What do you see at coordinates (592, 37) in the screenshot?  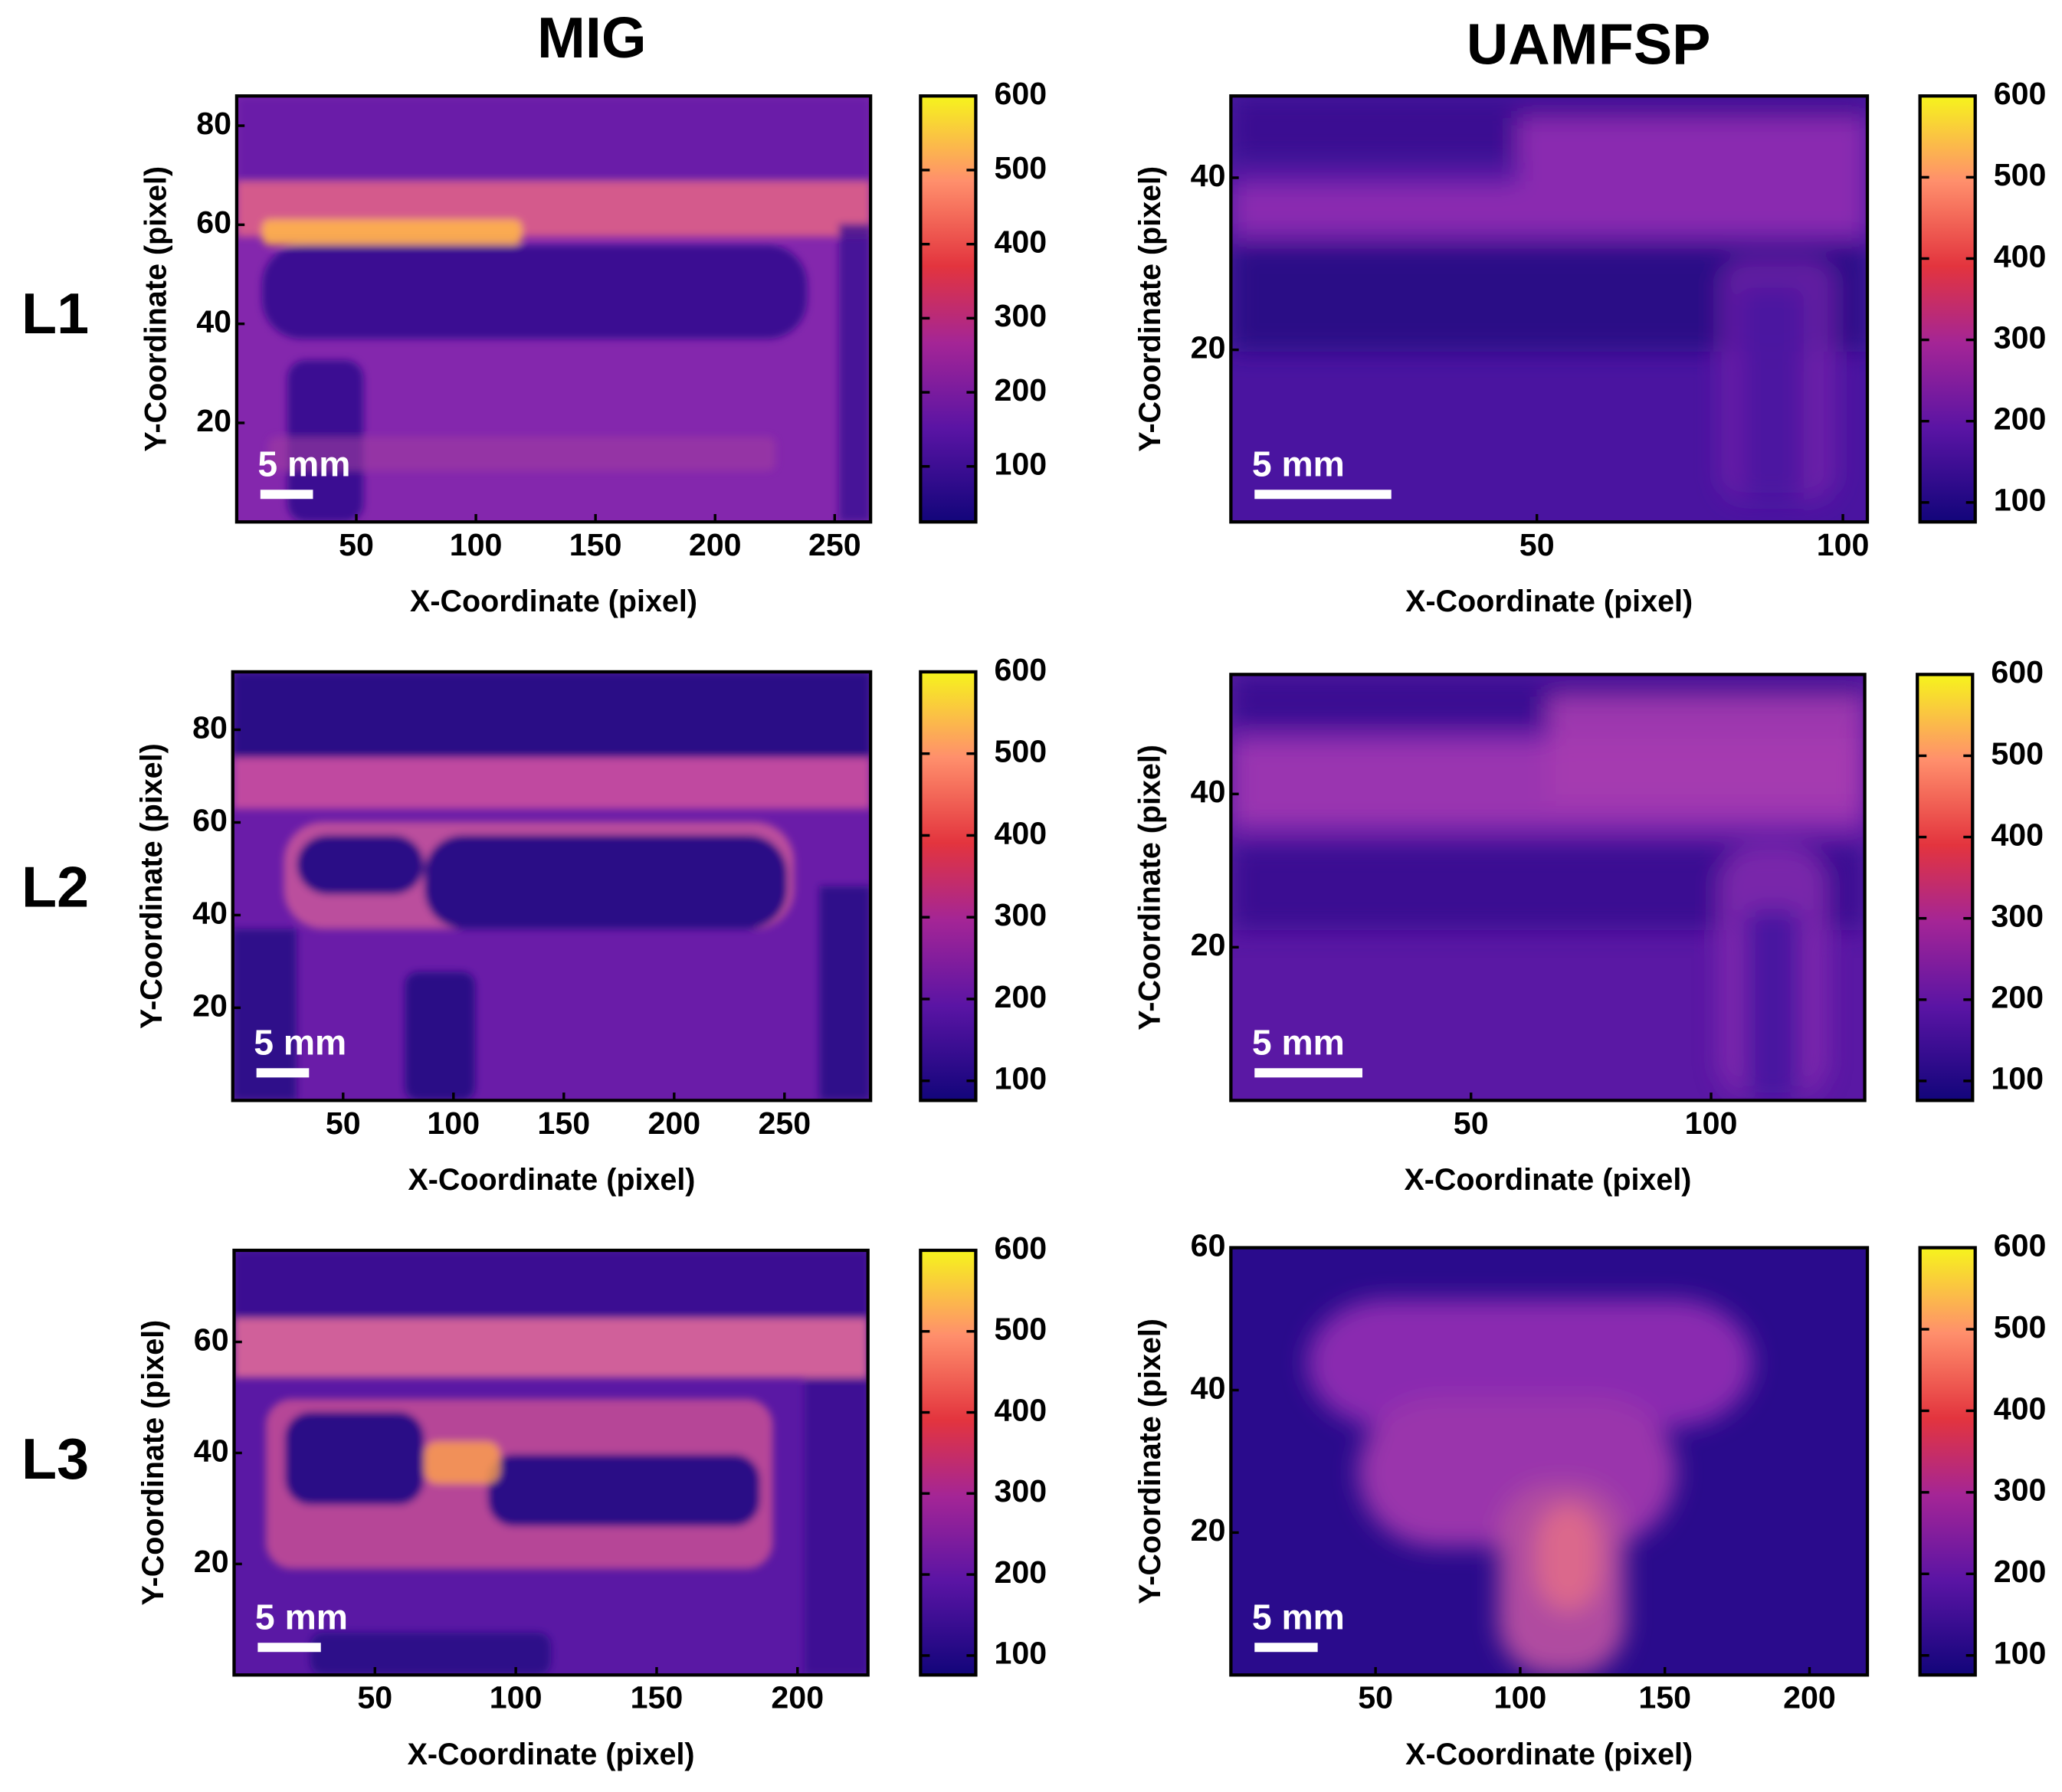 I see `column-title: MIG` at bounding box center [592, 37].